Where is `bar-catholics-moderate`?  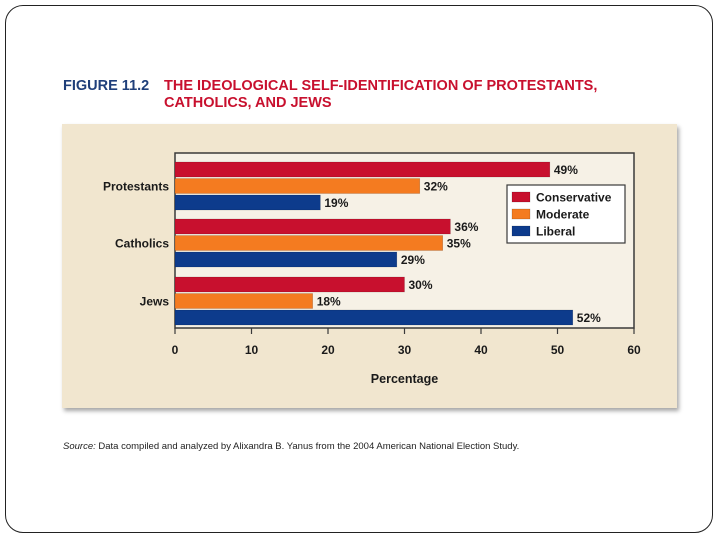 bar-catholics-moderate is located at coordinates (308, 243).